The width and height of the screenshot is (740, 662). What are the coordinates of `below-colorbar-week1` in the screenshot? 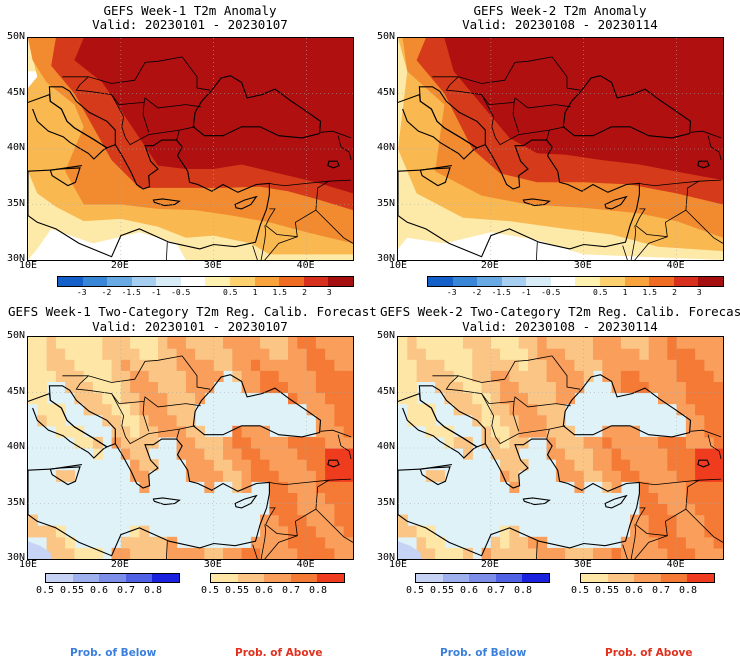 It's located at (112, 578).